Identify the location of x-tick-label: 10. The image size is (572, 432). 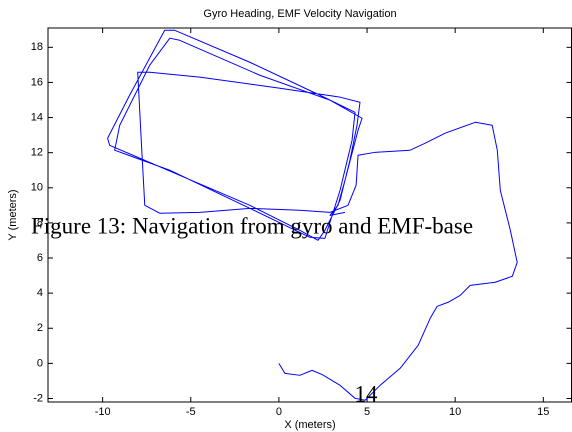
(455, 412).